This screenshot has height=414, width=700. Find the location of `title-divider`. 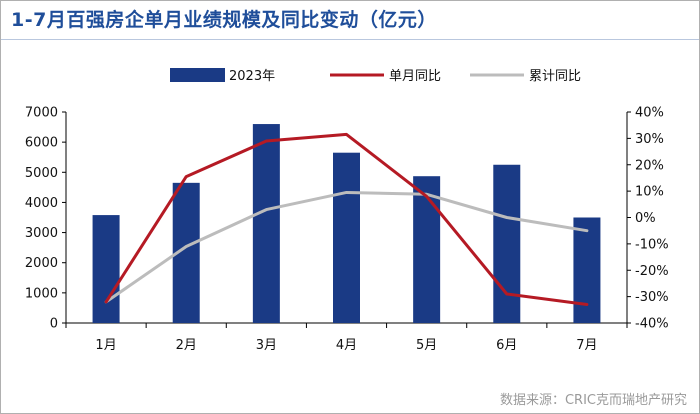

title-divider is located at coordinates (350, 39).